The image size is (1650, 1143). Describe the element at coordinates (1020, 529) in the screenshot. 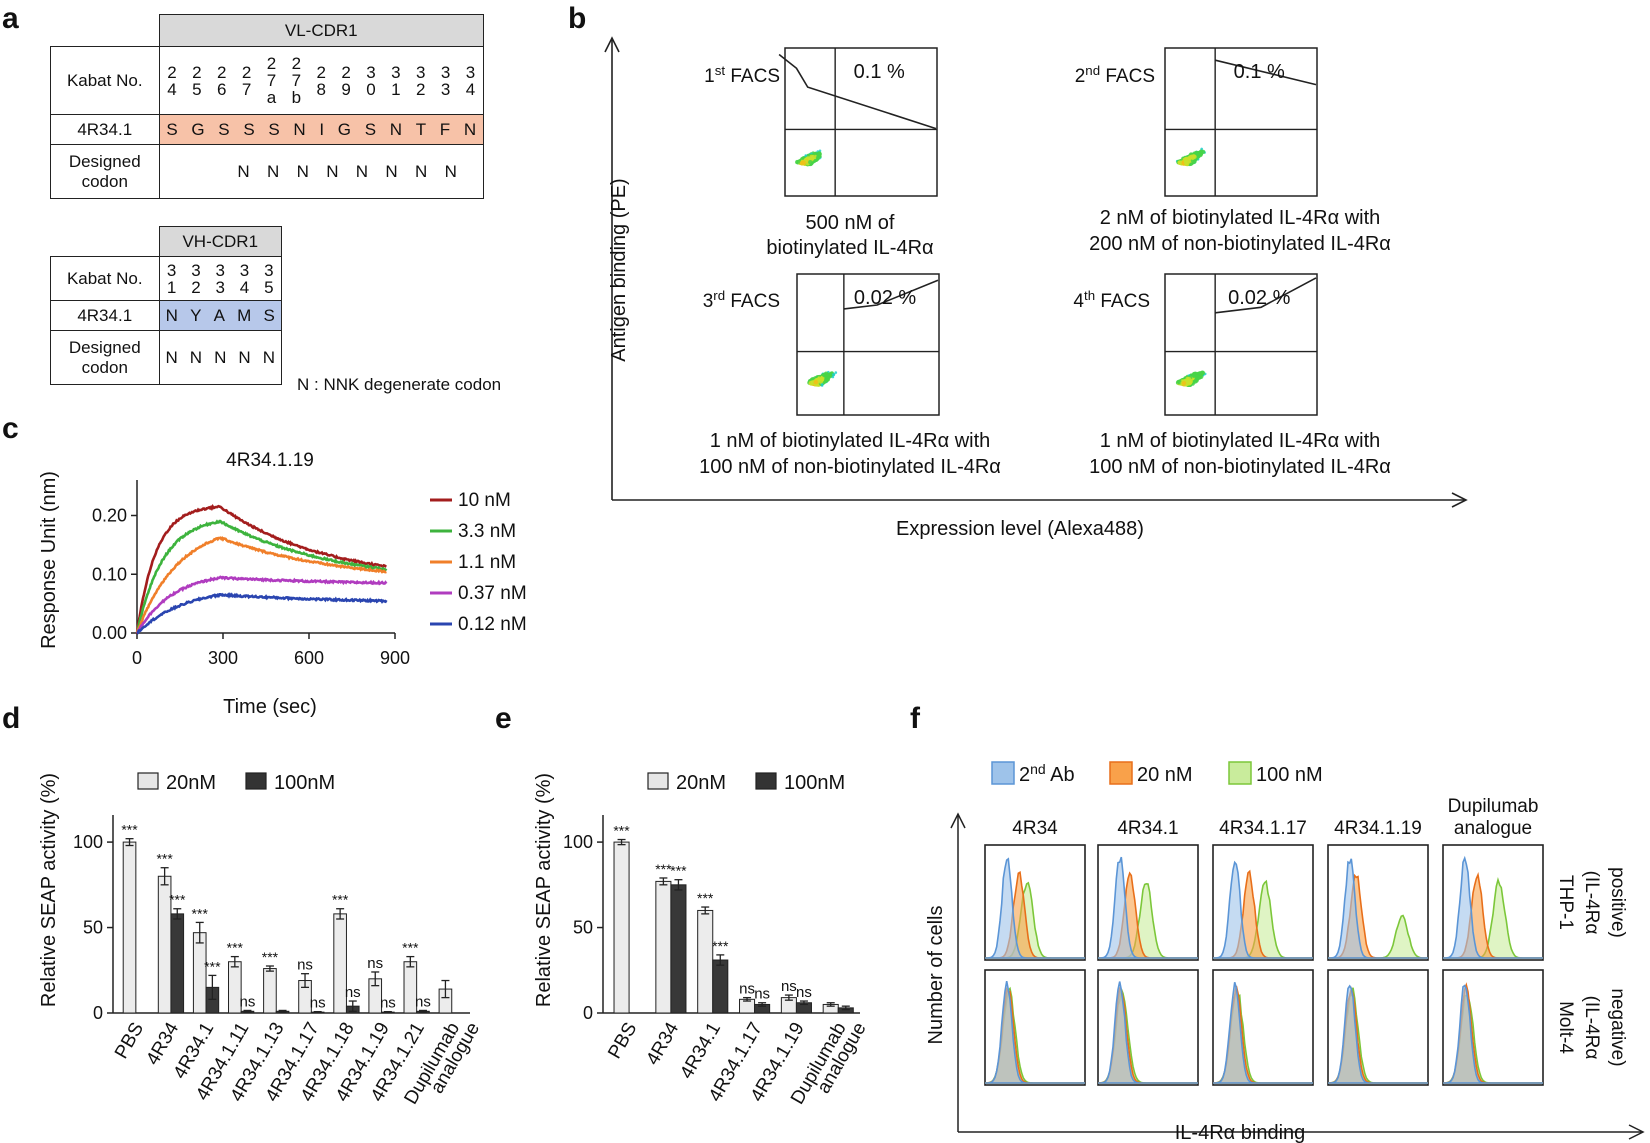

I see `b-x-axis-label: Expression level (Alexa488)` at that location.